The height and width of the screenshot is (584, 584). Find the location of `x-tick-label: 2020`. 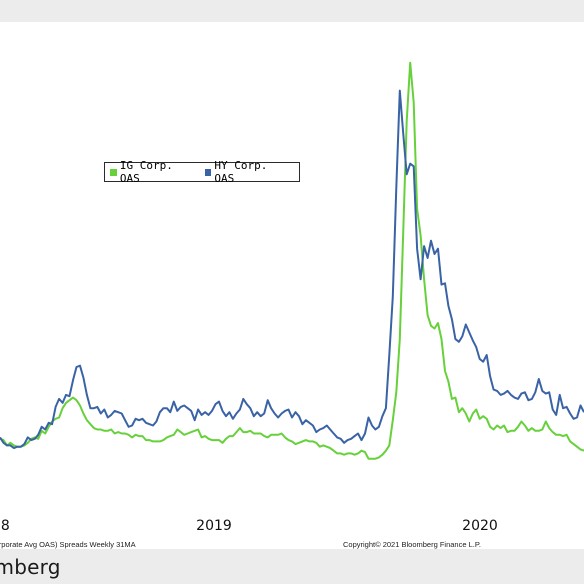

x-tick-label: 2020 is located at coordinates (480, 526).